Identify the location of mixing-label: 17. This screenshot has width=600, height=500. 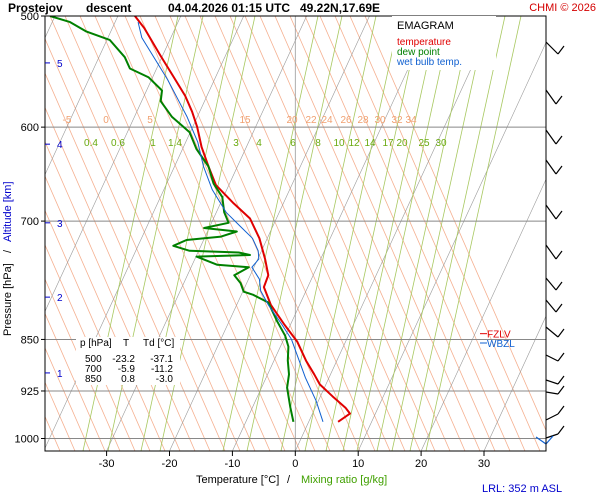
(388, 143).